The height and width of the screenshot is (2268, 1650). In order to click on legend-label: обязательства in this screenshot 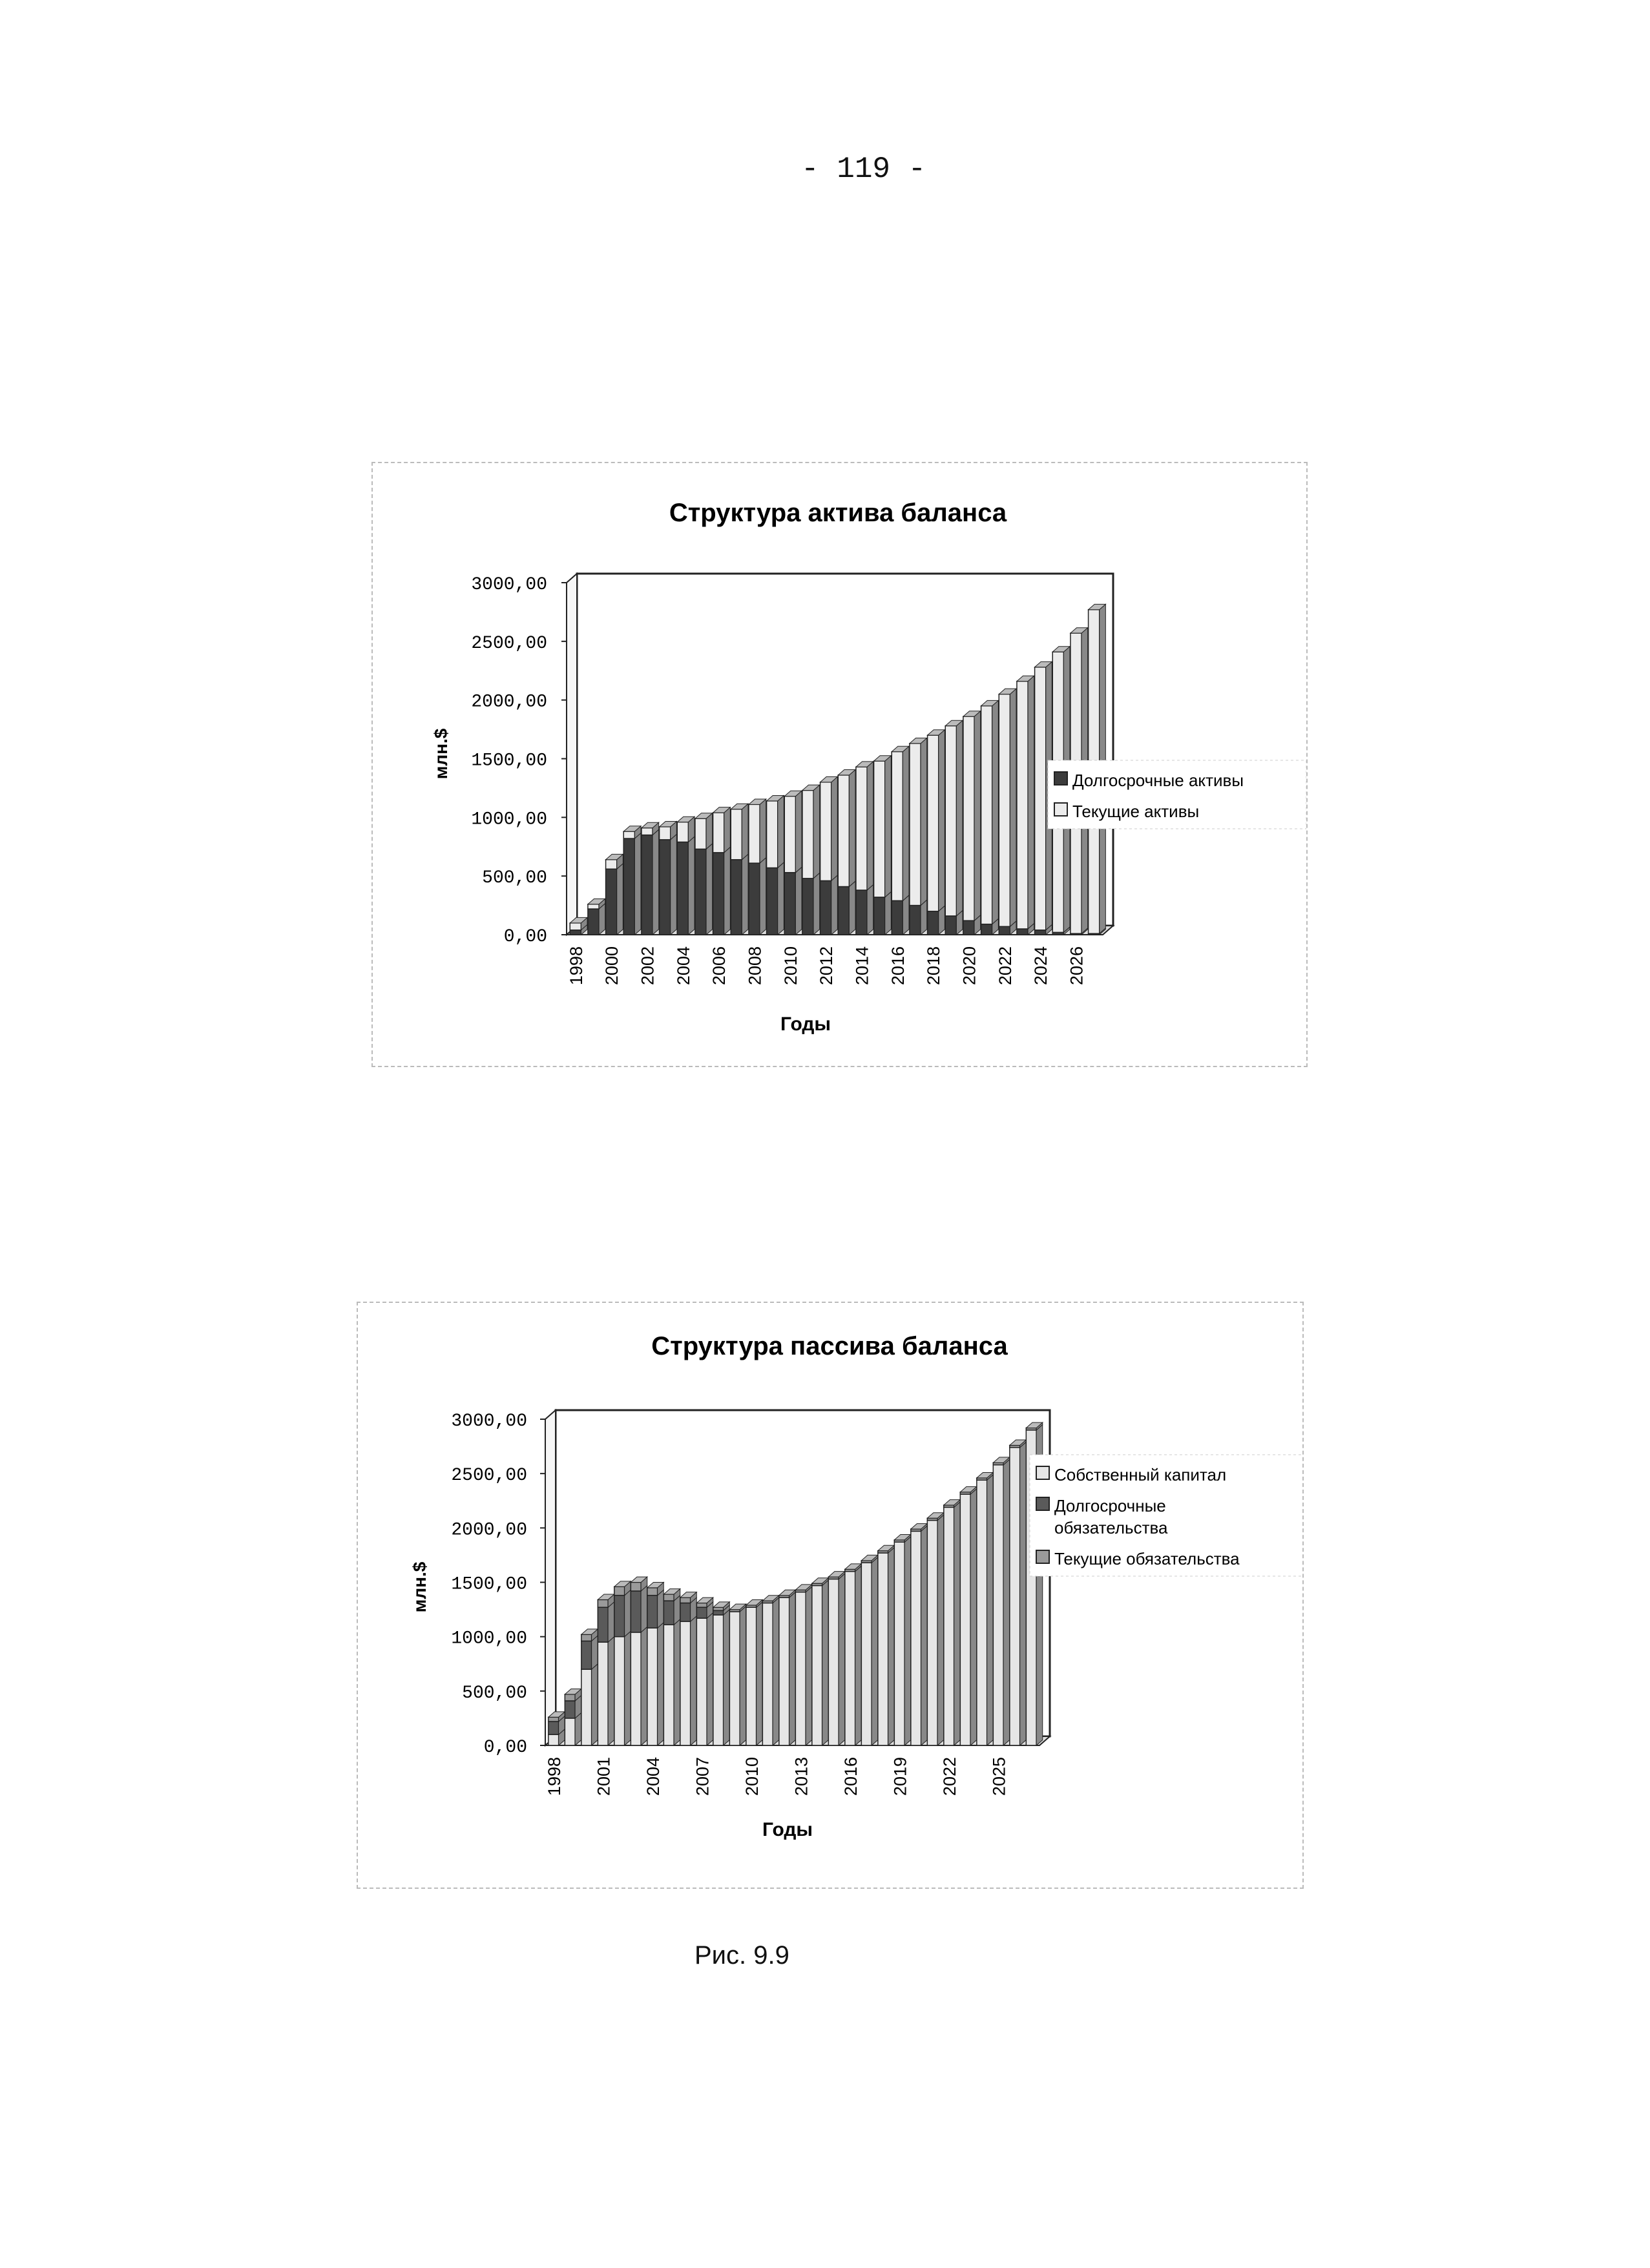, I will do `click(1111, 1527)`.